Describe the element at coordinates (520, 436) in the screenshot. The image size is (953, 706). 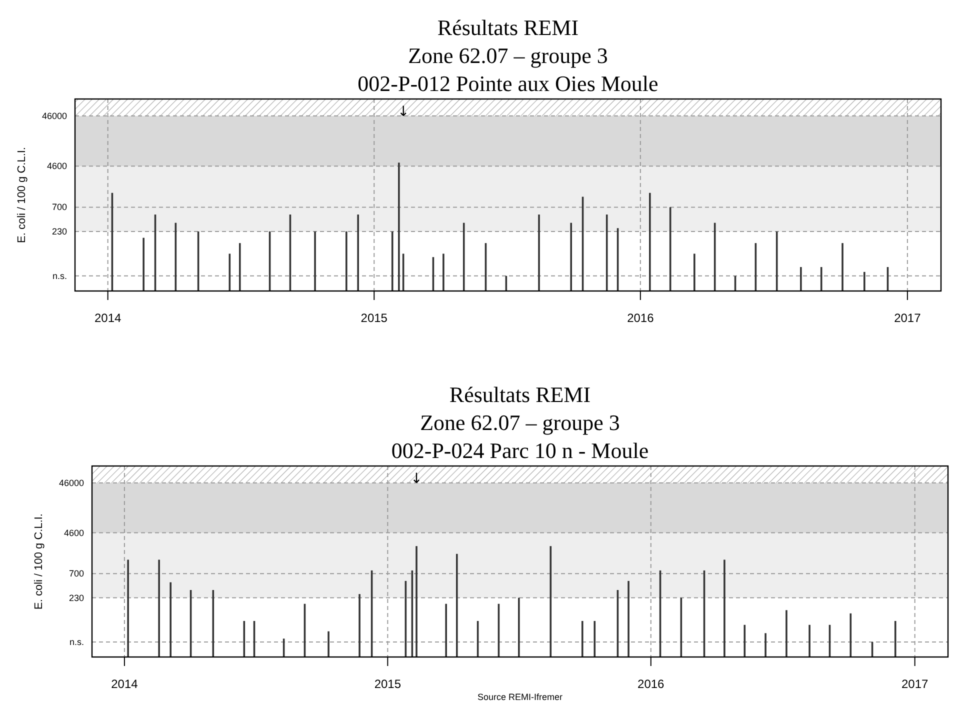
I see `chart-subtitle: Zone 62.07 – groupe 3 002-P-024 Parc 10 n - Moule` at that location.